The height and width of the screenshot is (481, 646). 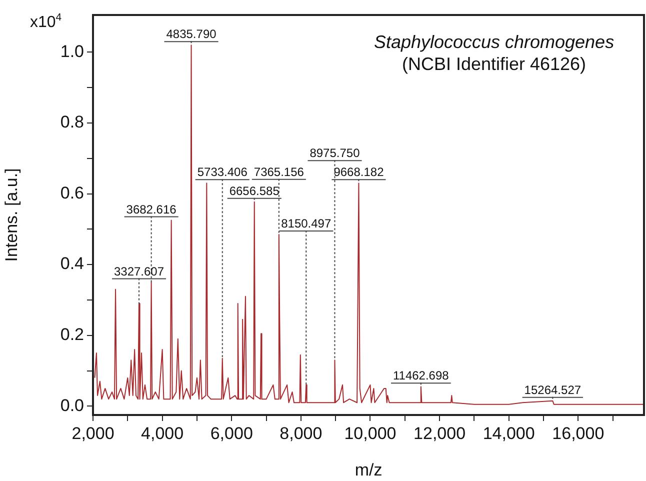 I want to click on y-tick-label: 0.6, so click(x=72, y=192).